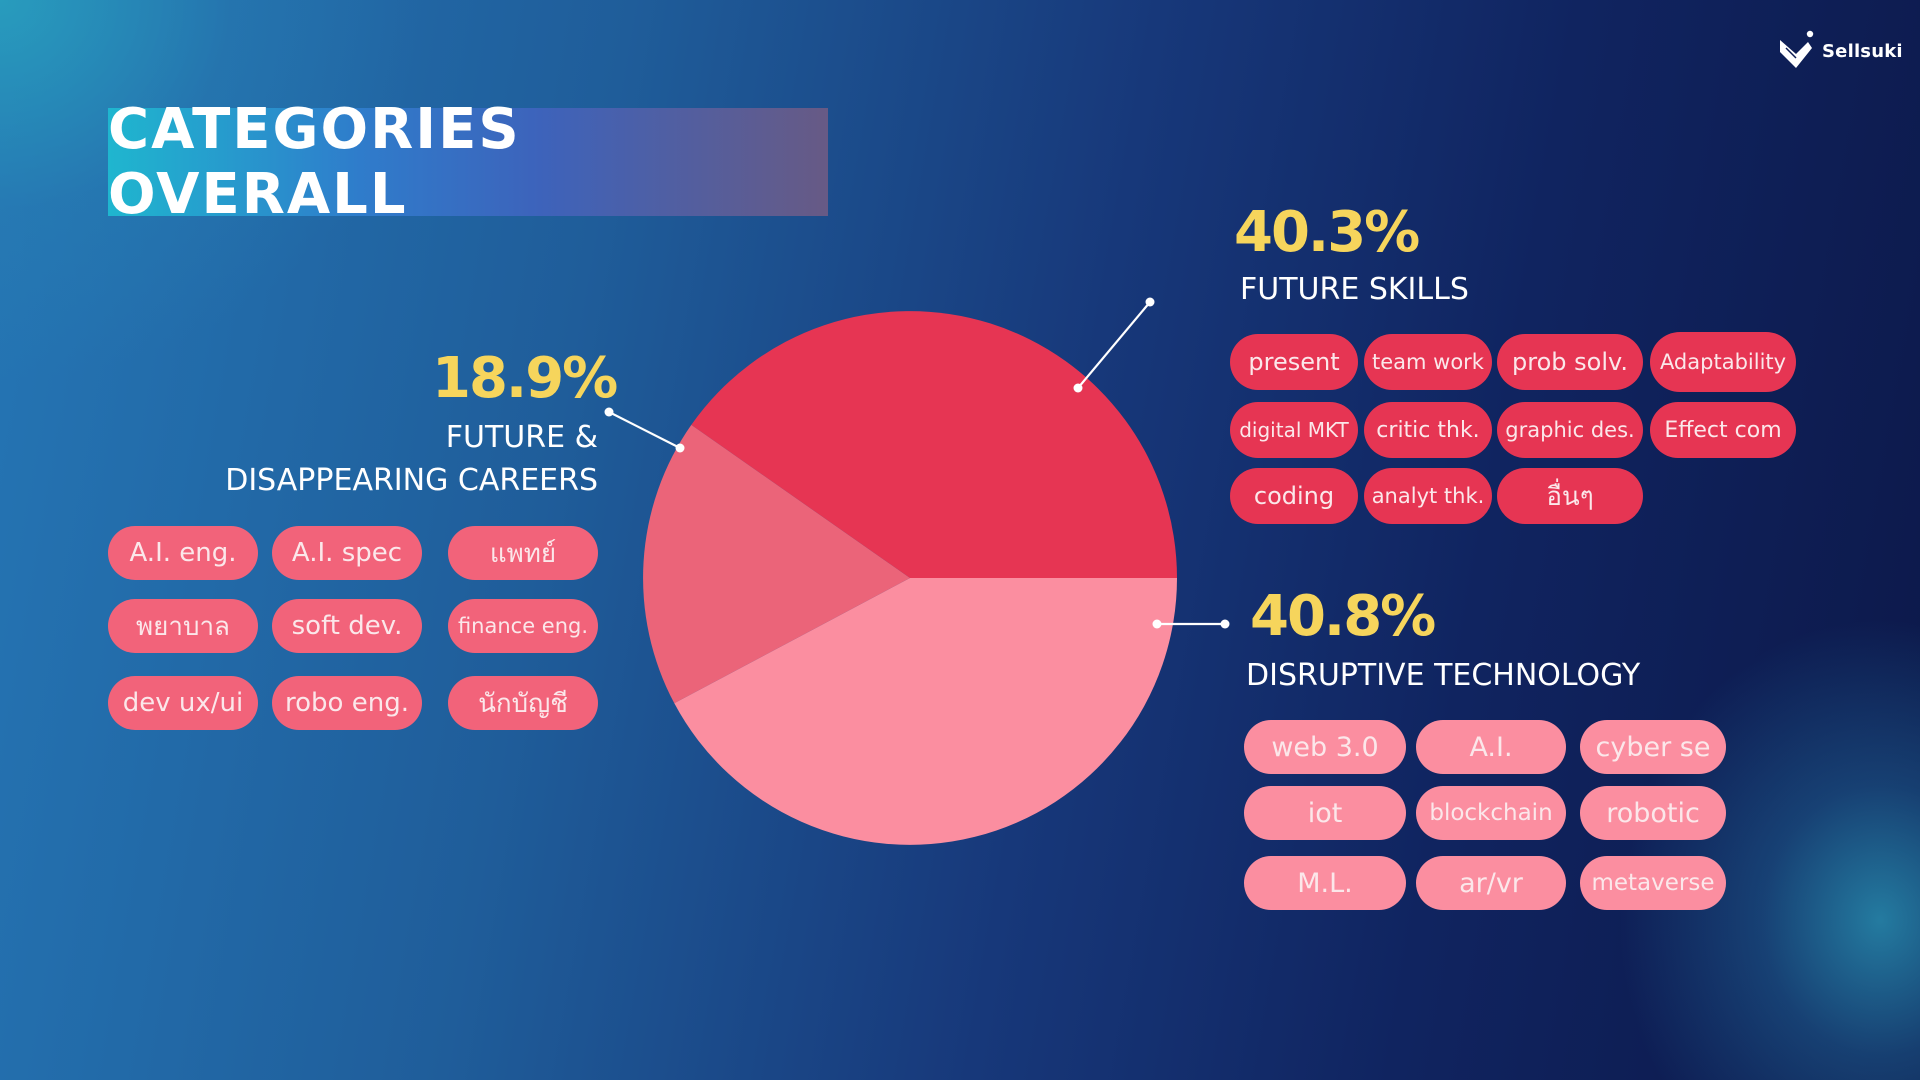  What do you see at coordinates (347, 626) in the screenshot?
I see `careers-tag: soft dev.` at bounding box center [347, 626].